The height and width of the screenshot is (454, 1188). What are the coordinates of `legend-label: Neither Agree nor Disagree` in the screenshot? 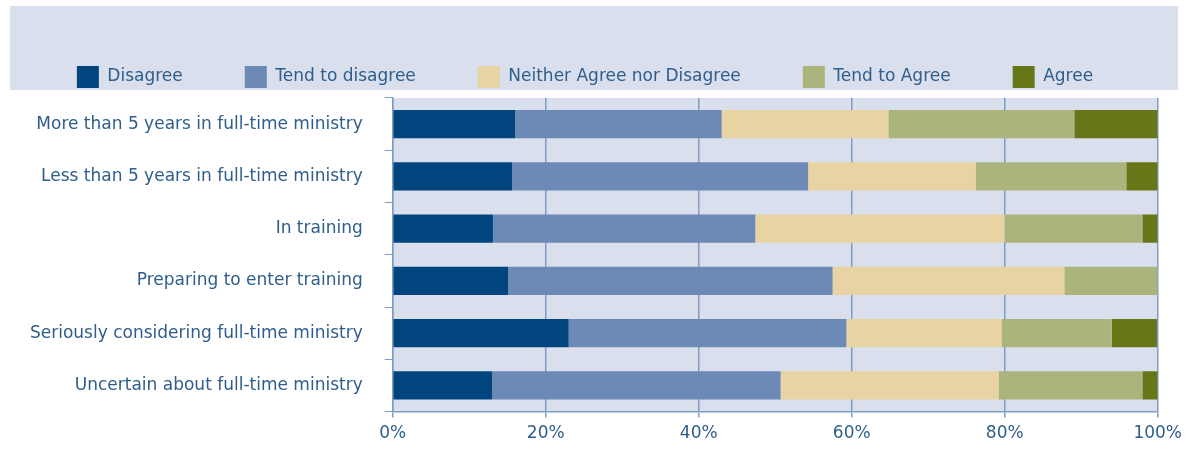 It's located at (624, 75).